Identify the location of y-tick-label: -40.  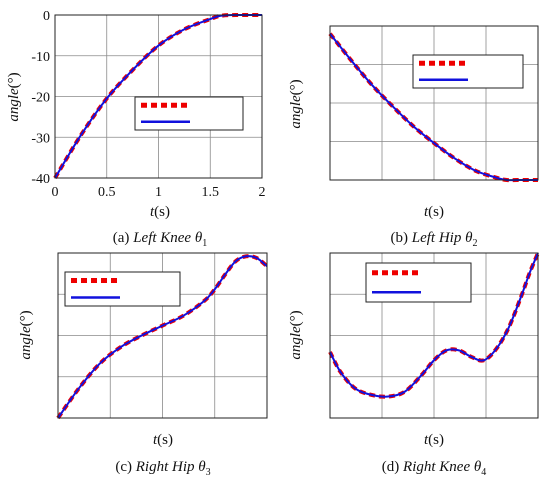
(40, 179).